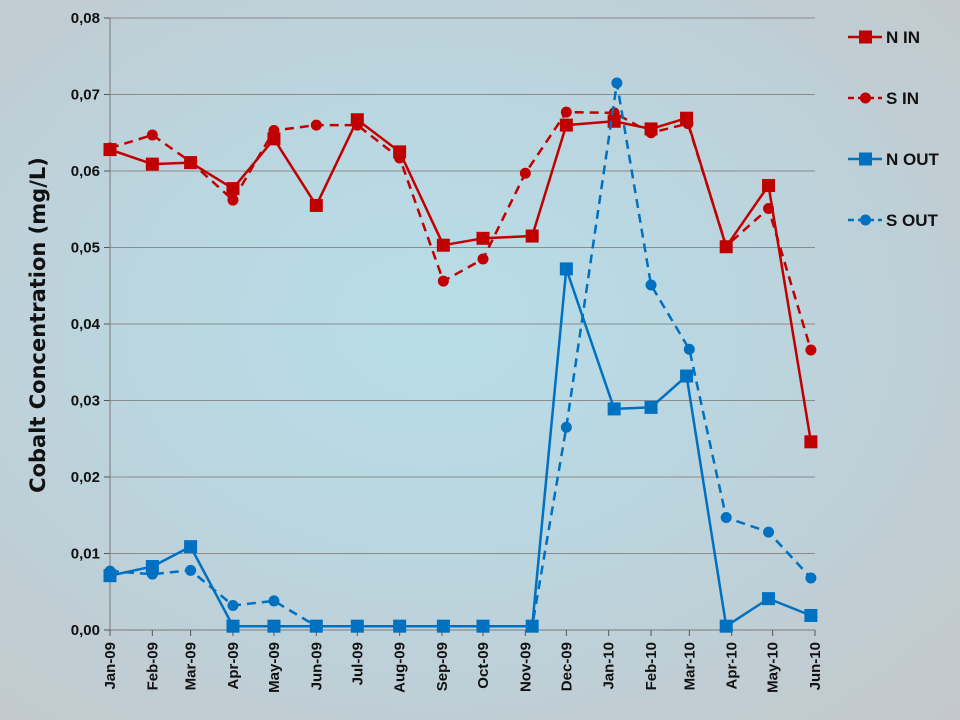 The width and height of the screenshot is (960, 720). I want to click on y-tick-label: 0,05, so click(85, 248).